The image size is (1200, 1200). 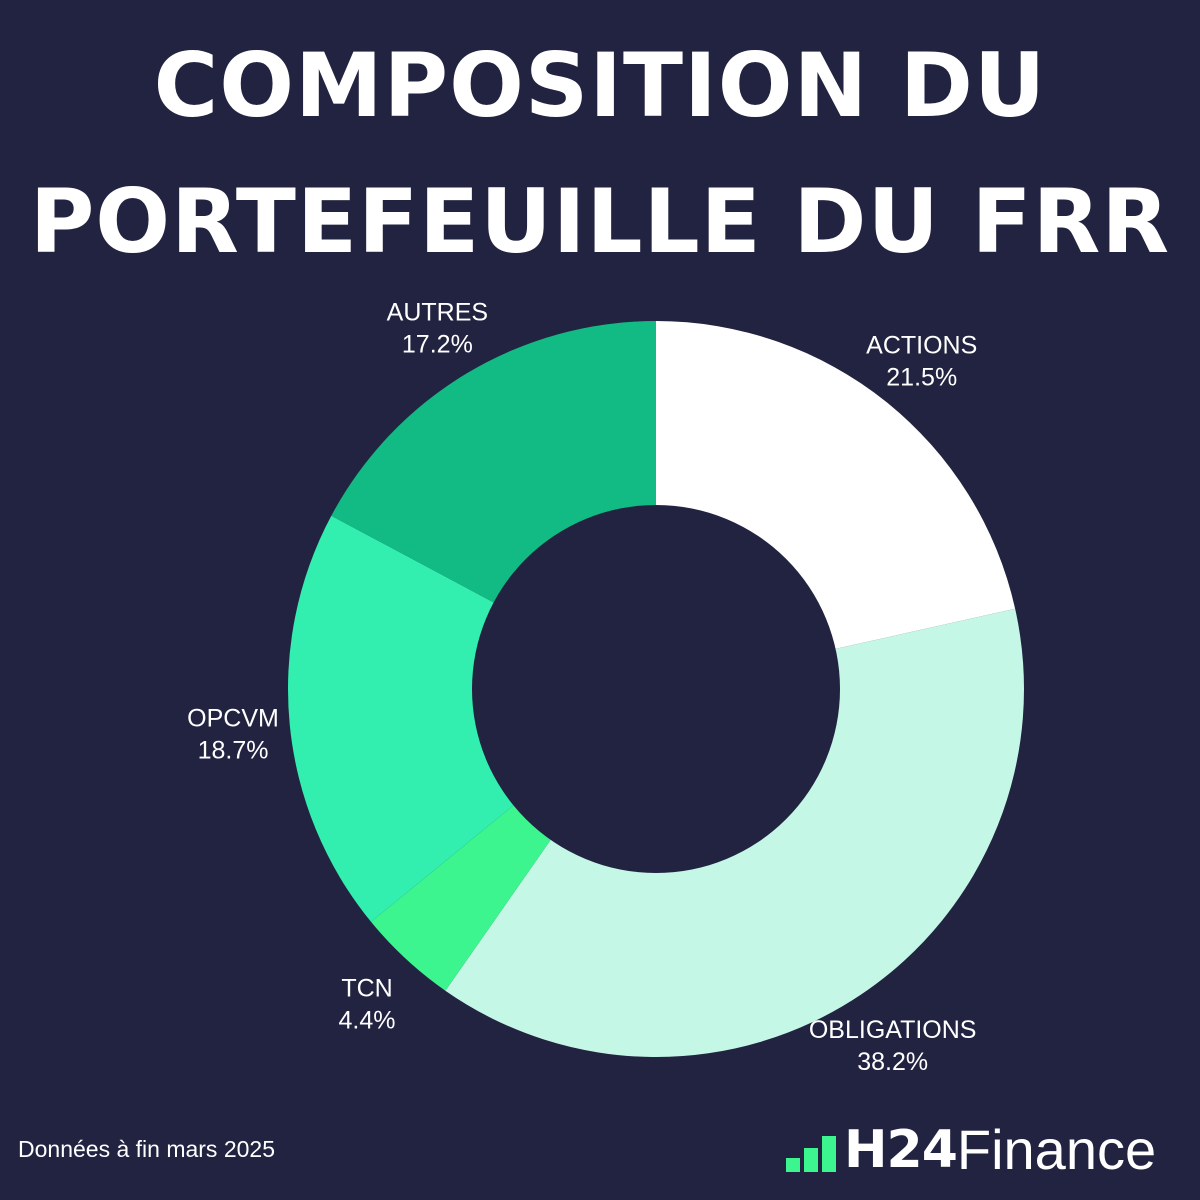 What do you see at coordinates (600, 221) in the screenshot?
I see `chart-title-line-2: PORTEFEUILLE DU FRR` at bounding box center [600, 221].